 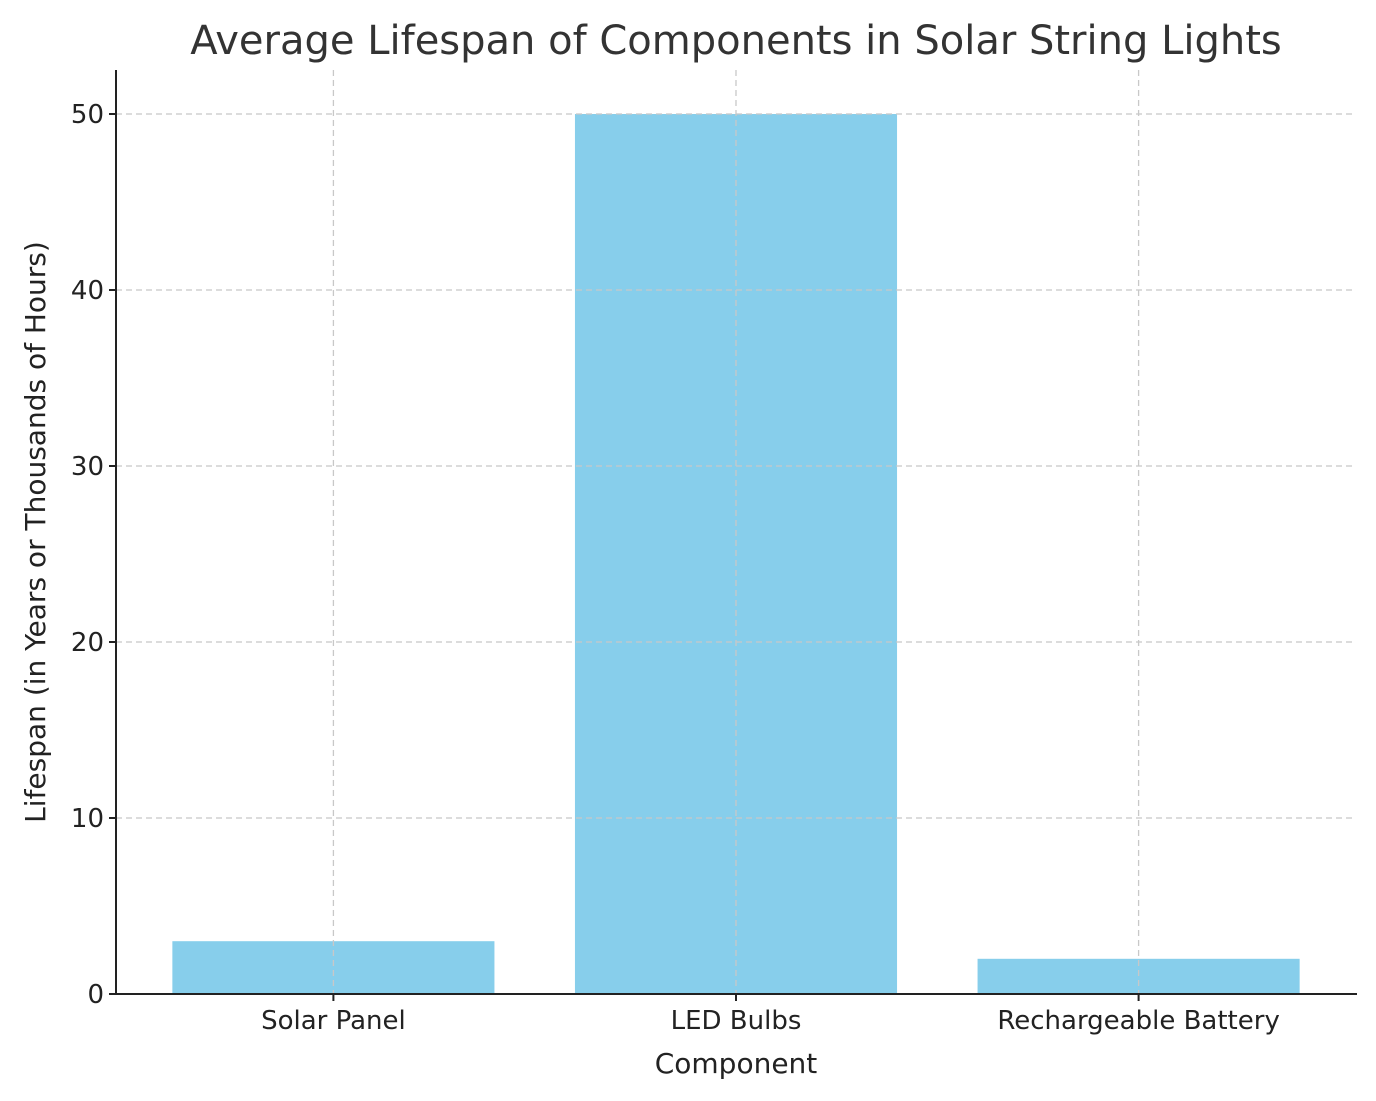 I want to click on bar-solar-panel, so click(x=333, y=967).